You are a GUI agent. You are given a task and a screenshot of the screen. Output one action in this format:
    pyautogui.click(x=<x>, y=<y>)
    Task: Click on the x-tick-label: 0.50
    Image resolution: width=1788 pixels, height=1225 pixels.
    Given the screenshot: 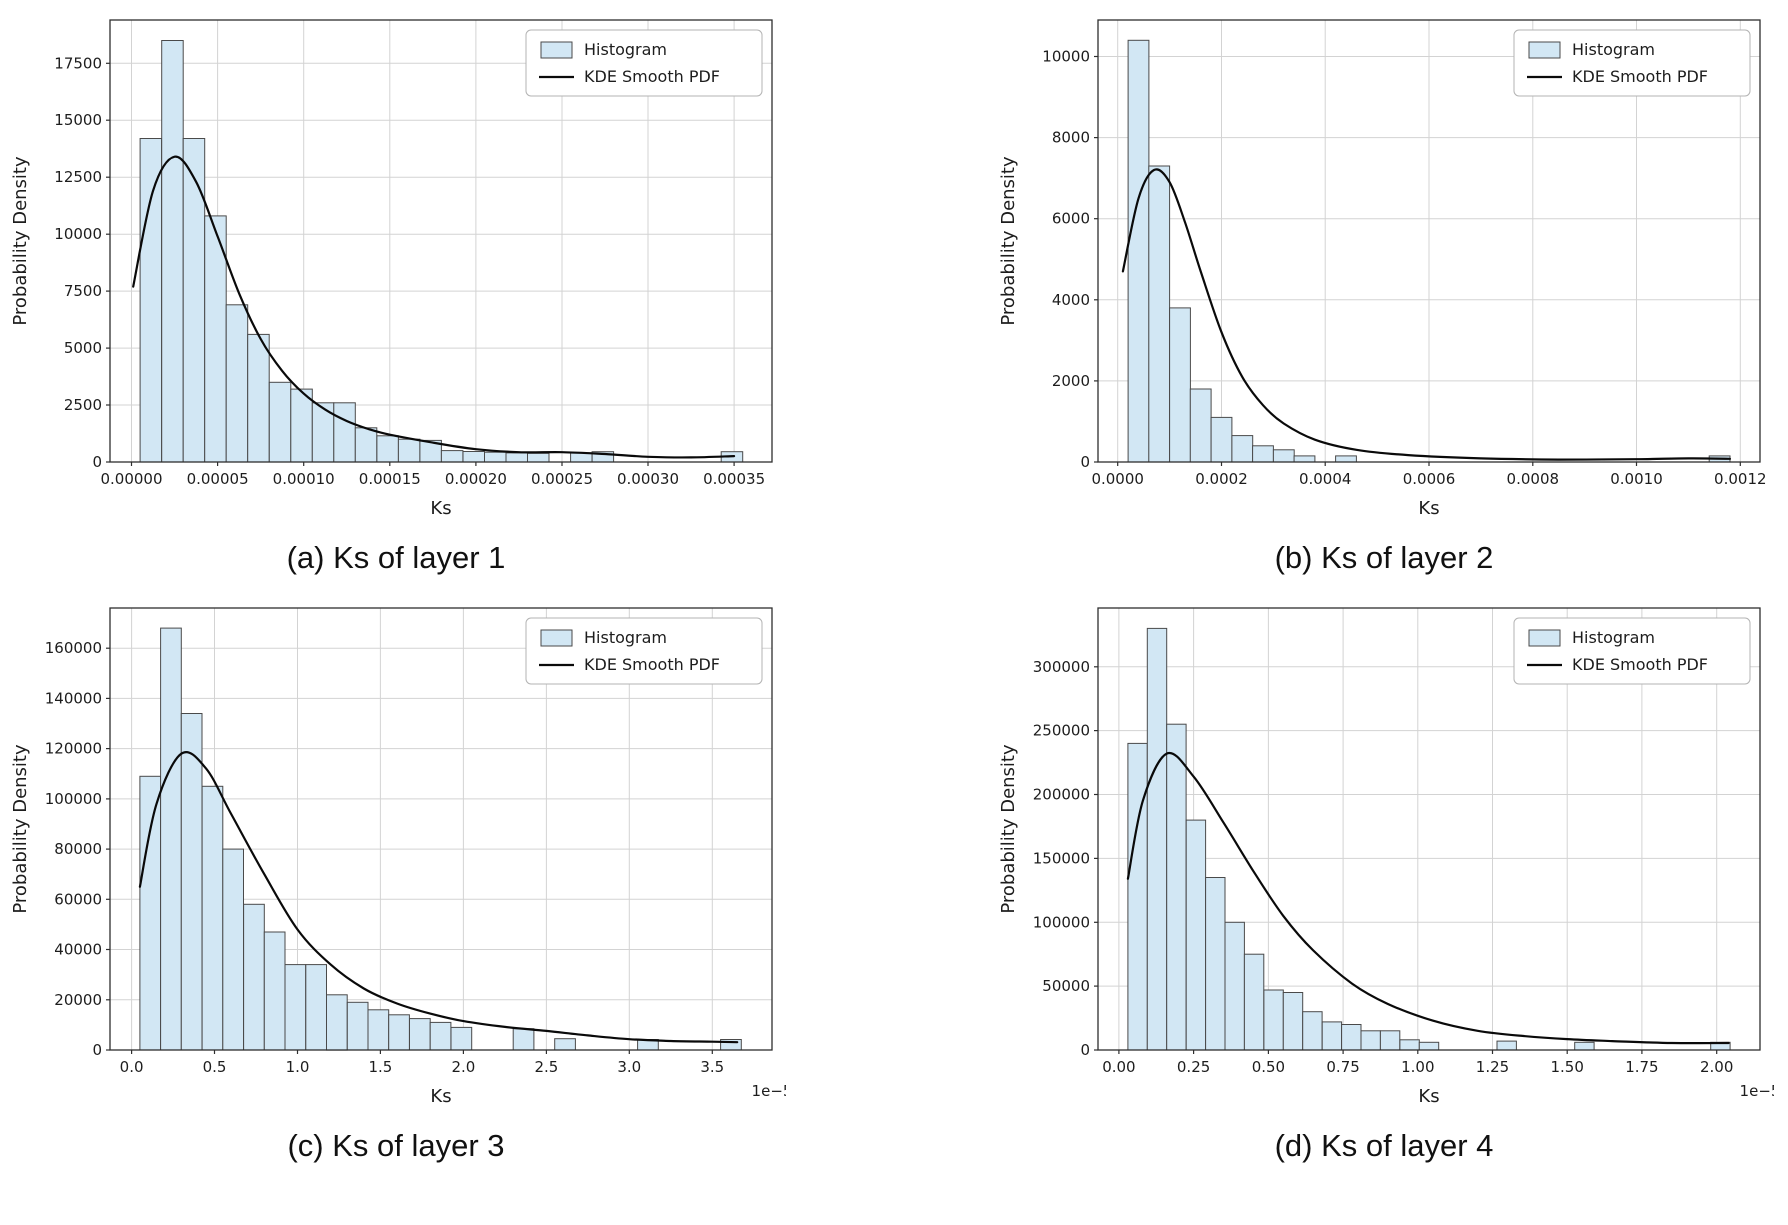 What is the action you would take?
    pyautogui.click(x=1268, y=1067)
    